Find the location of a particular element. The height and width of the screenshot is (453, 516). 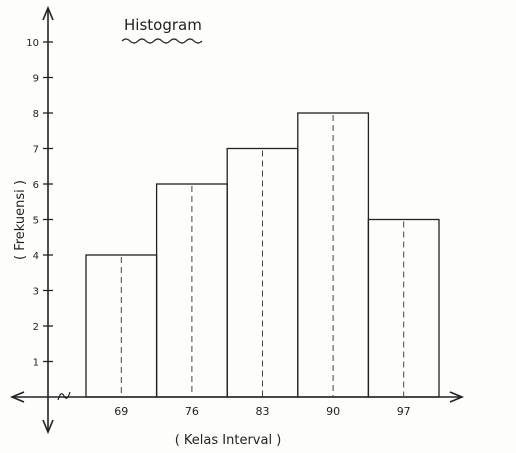

y-tick-label: 1 is located at coordinates (36, 363).